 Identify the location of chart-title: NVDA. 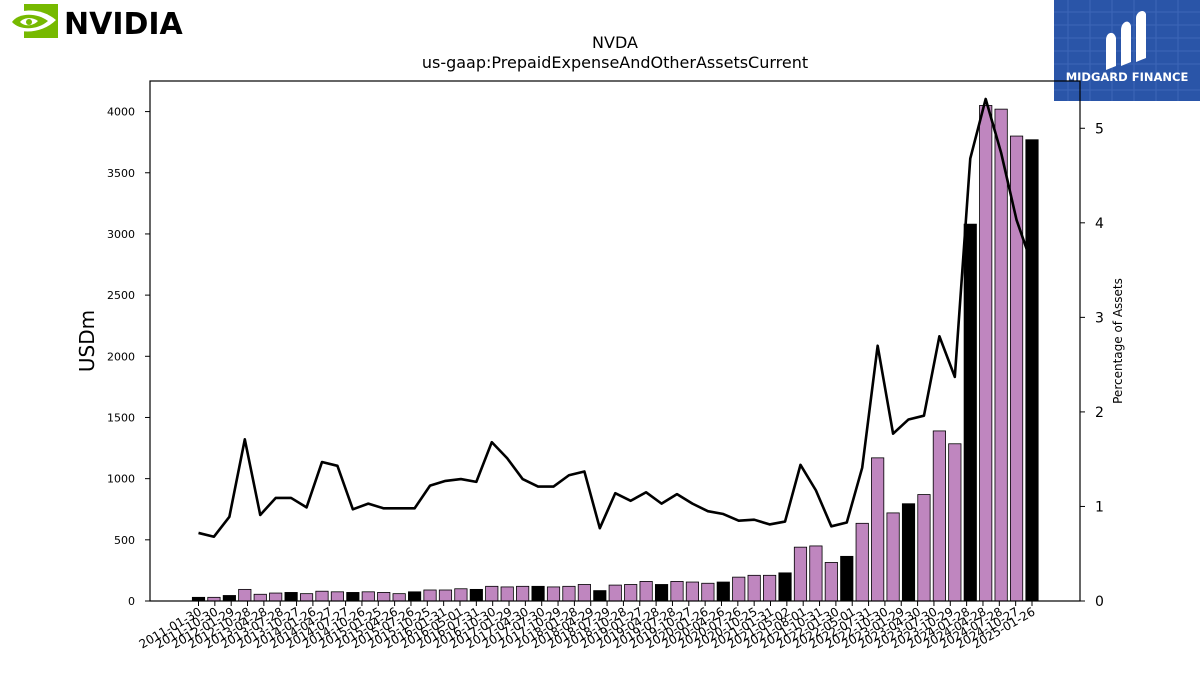
(615, 42).